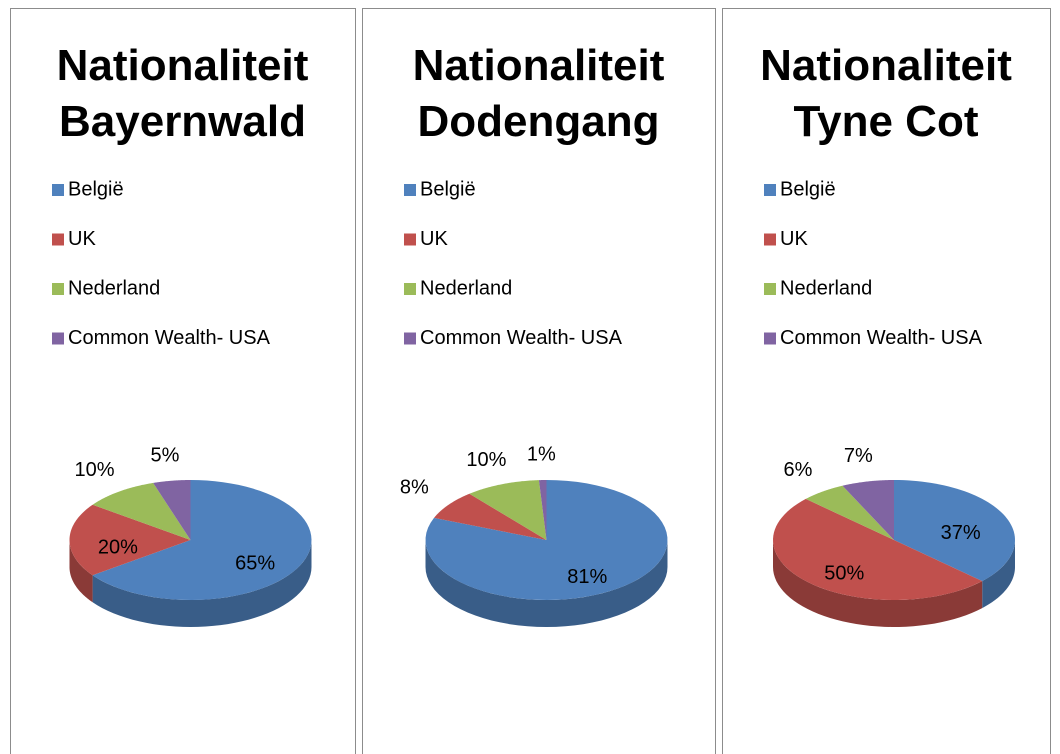  Describe the element at coordinates (798, 470) in the screenshot. I see `data-label: 6%` at that location.